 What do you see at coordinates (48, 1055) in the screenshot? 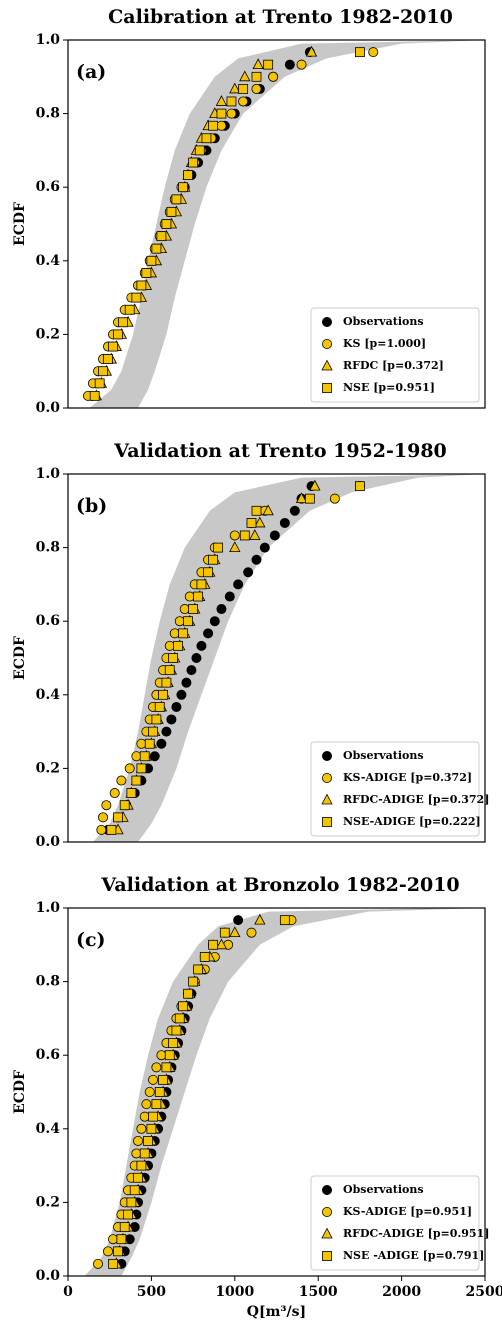
I see `y-tick-label: 0.6` at bounding box center [48, 1055].